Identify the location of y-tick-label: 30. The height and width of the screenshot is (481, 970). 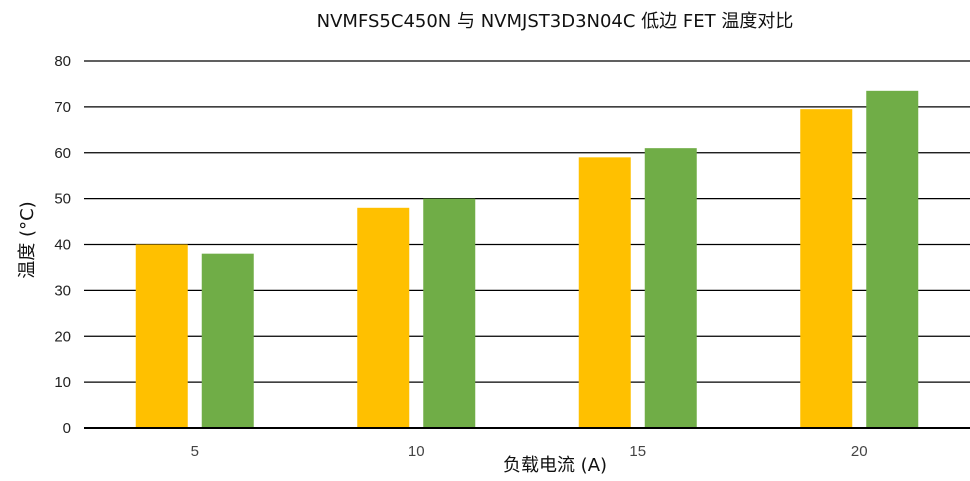
(62, 290).